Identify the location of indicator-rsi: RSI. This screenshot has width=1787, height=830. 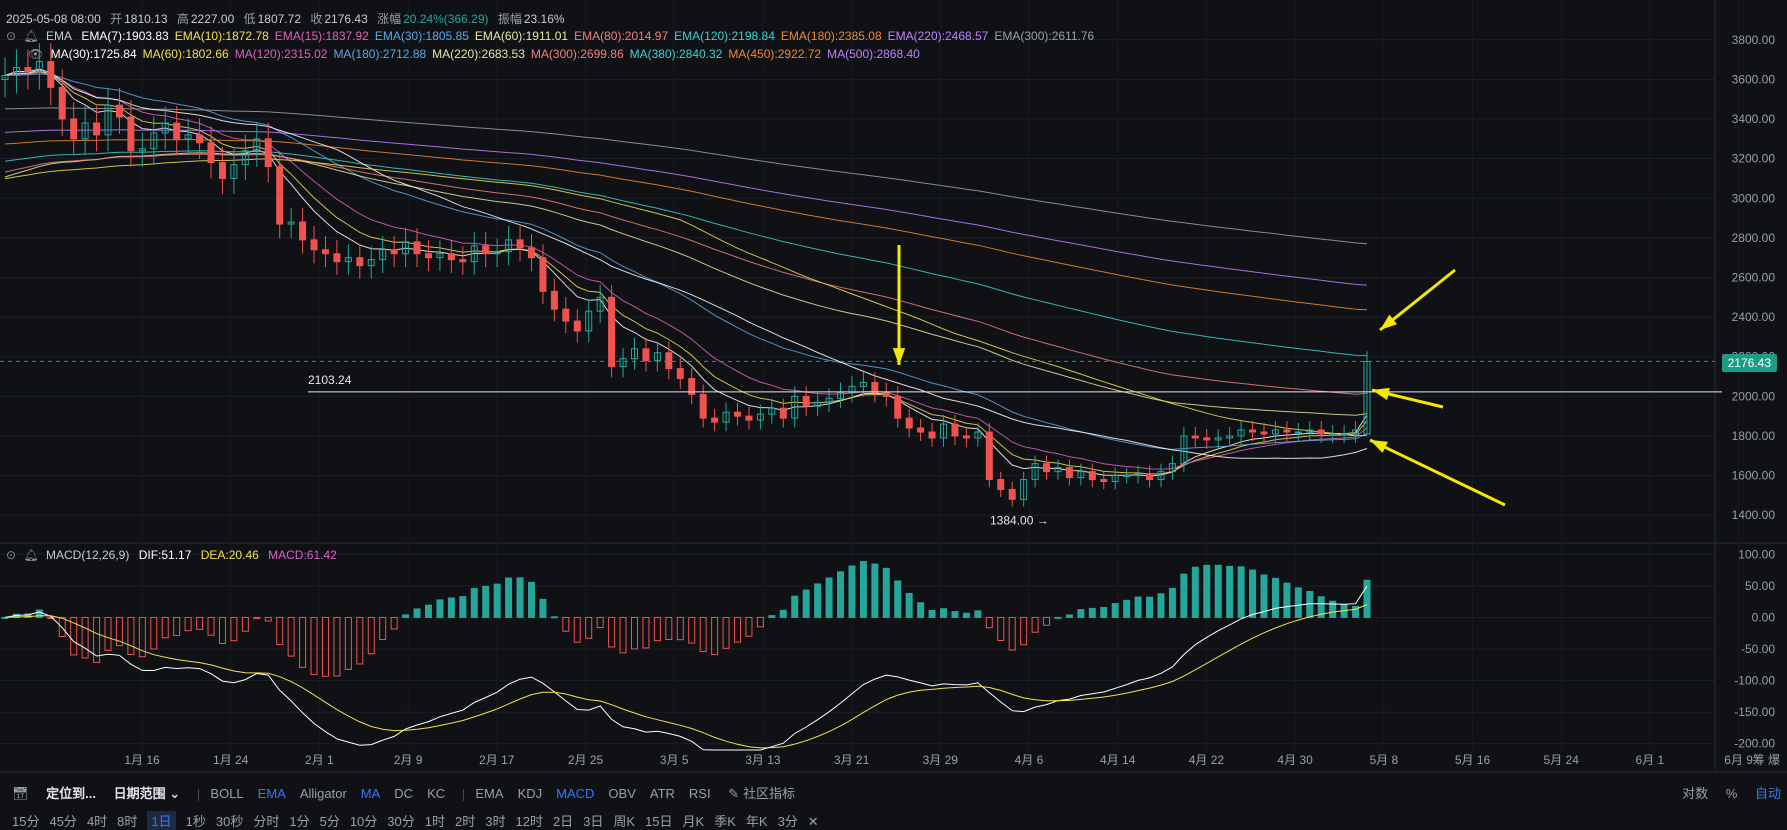
(699, 793).